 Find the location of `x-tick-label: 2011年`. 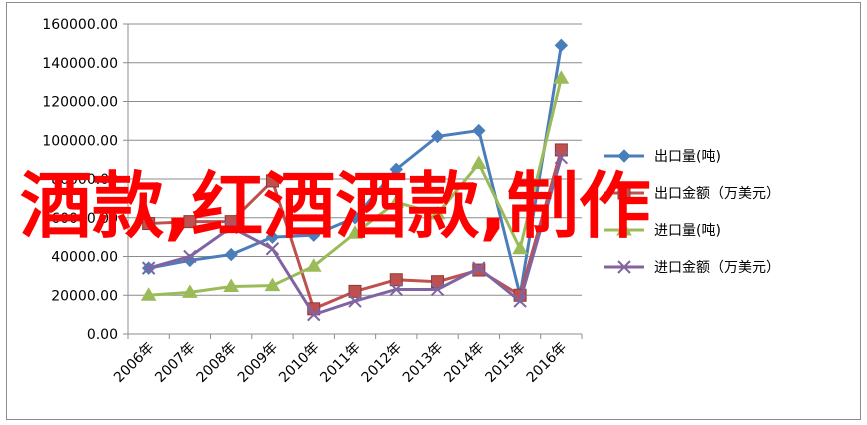

x-tick-label: 2011年 is located at coordinates (340, 363).